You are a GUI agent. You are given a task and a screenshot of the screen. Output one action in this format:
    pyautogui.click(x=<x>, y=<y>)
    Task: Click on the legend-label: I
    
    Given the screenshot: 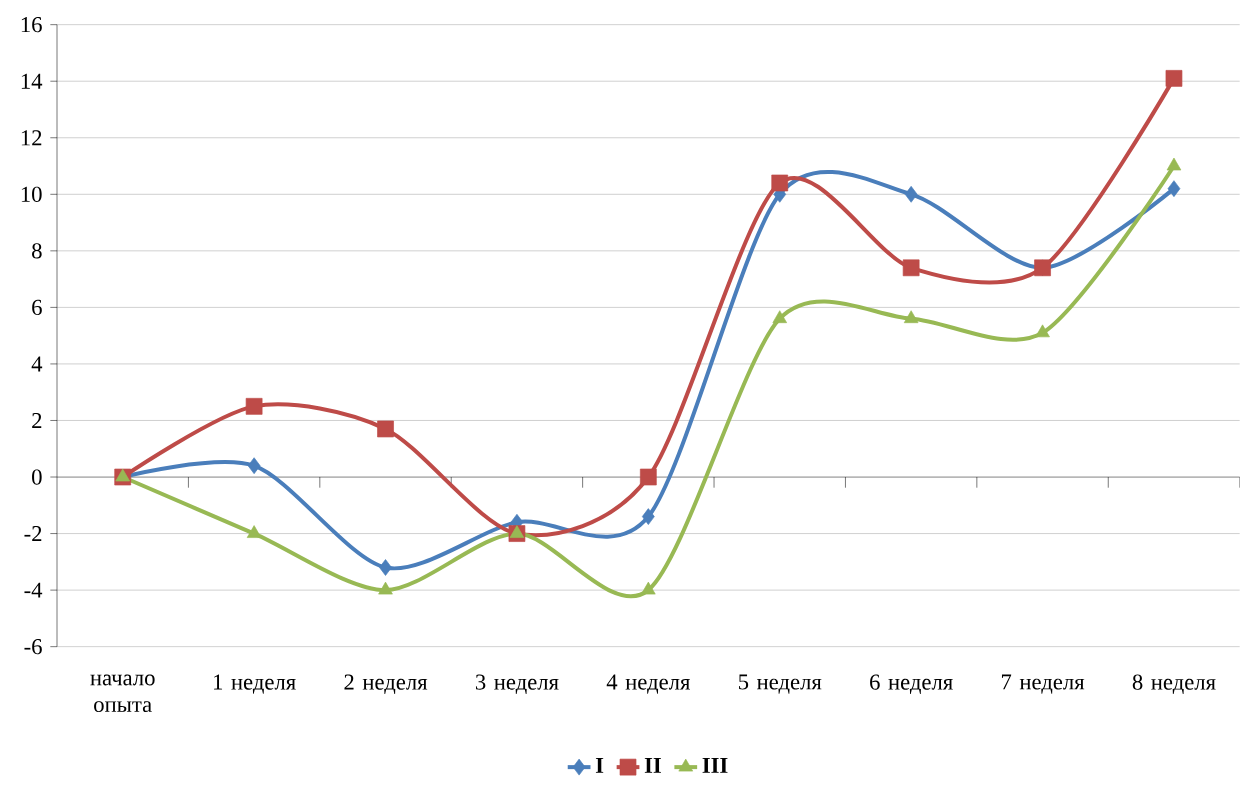 What is the action you would take?
    pyautogui.click(x=599, y=765)
    